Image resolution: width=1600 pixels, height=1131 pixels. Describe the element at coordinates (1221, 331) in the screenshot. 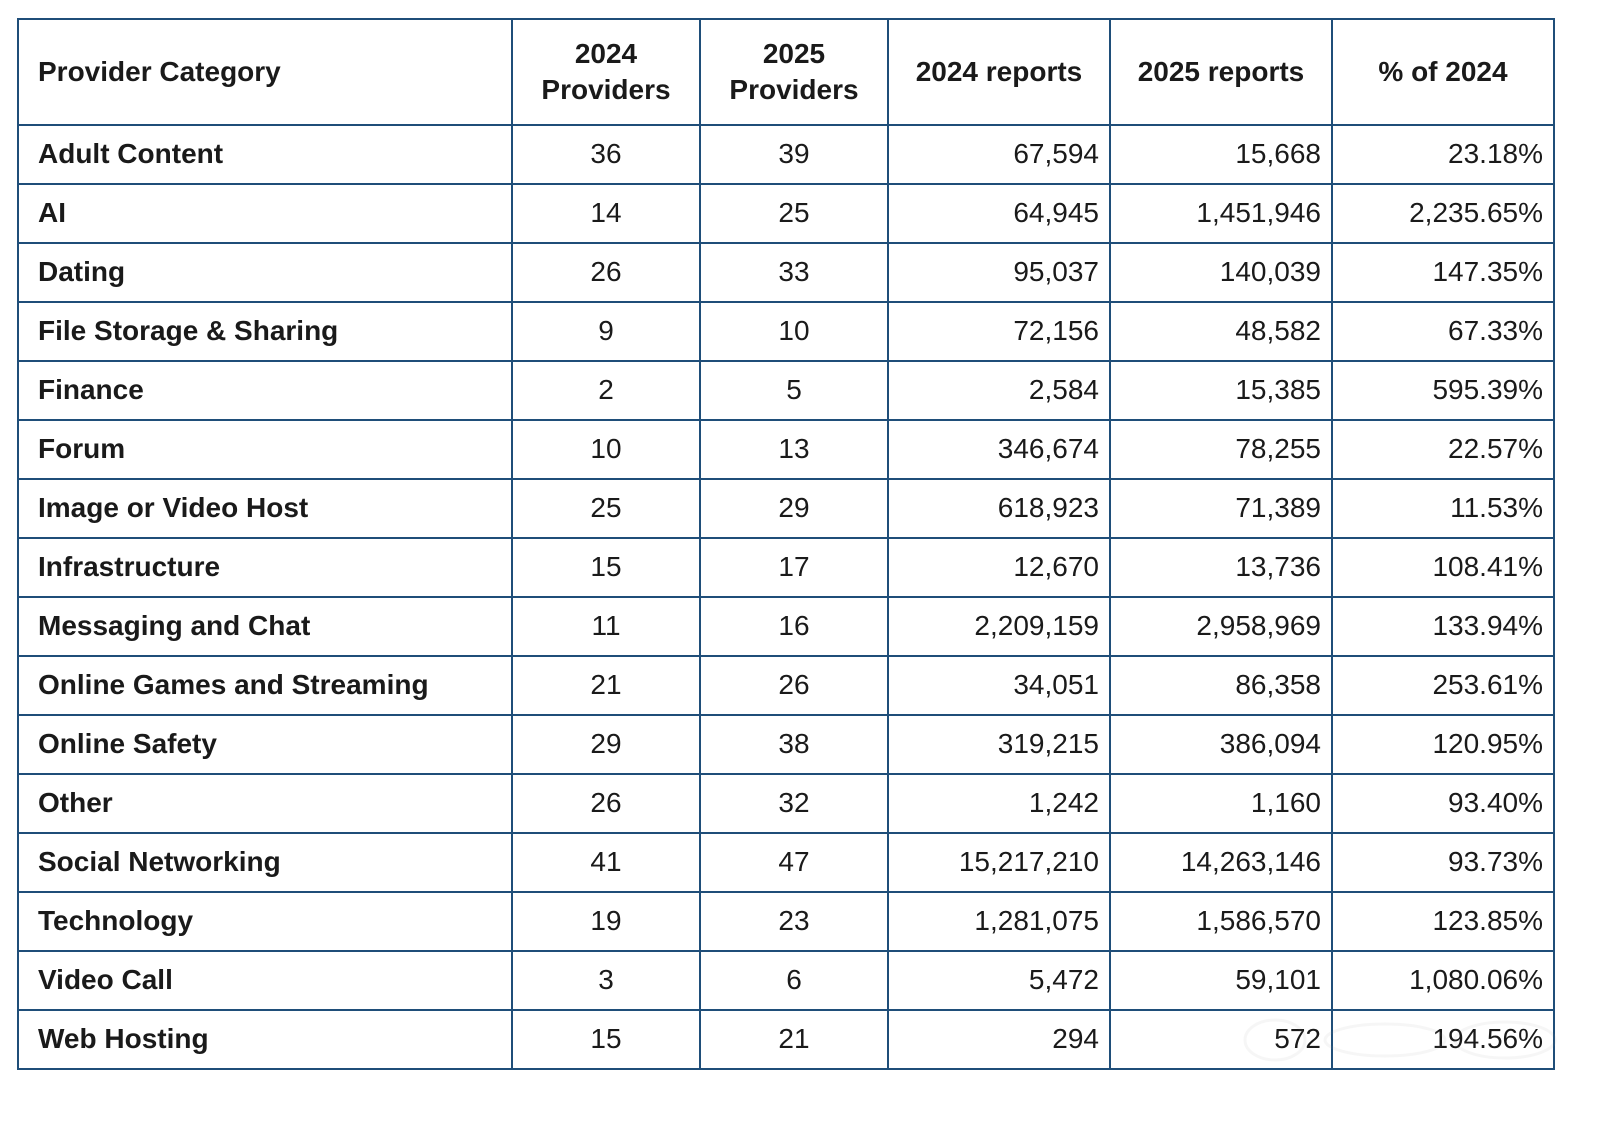

I see `cell-reports-2025: 48,582` at that location.